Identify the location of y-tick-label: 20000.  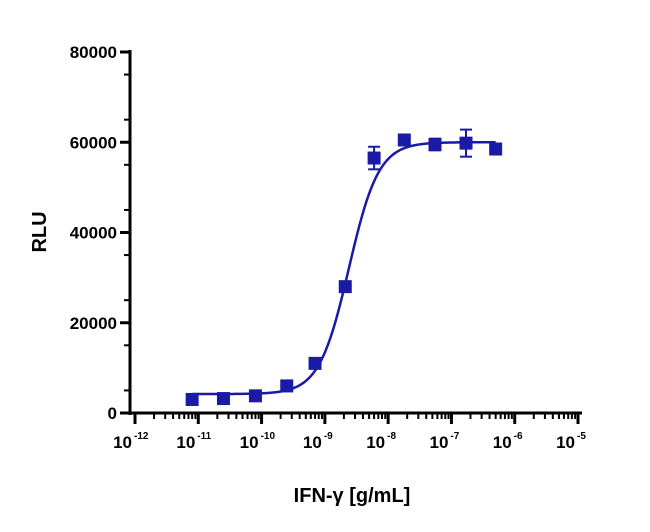
(93, 323).